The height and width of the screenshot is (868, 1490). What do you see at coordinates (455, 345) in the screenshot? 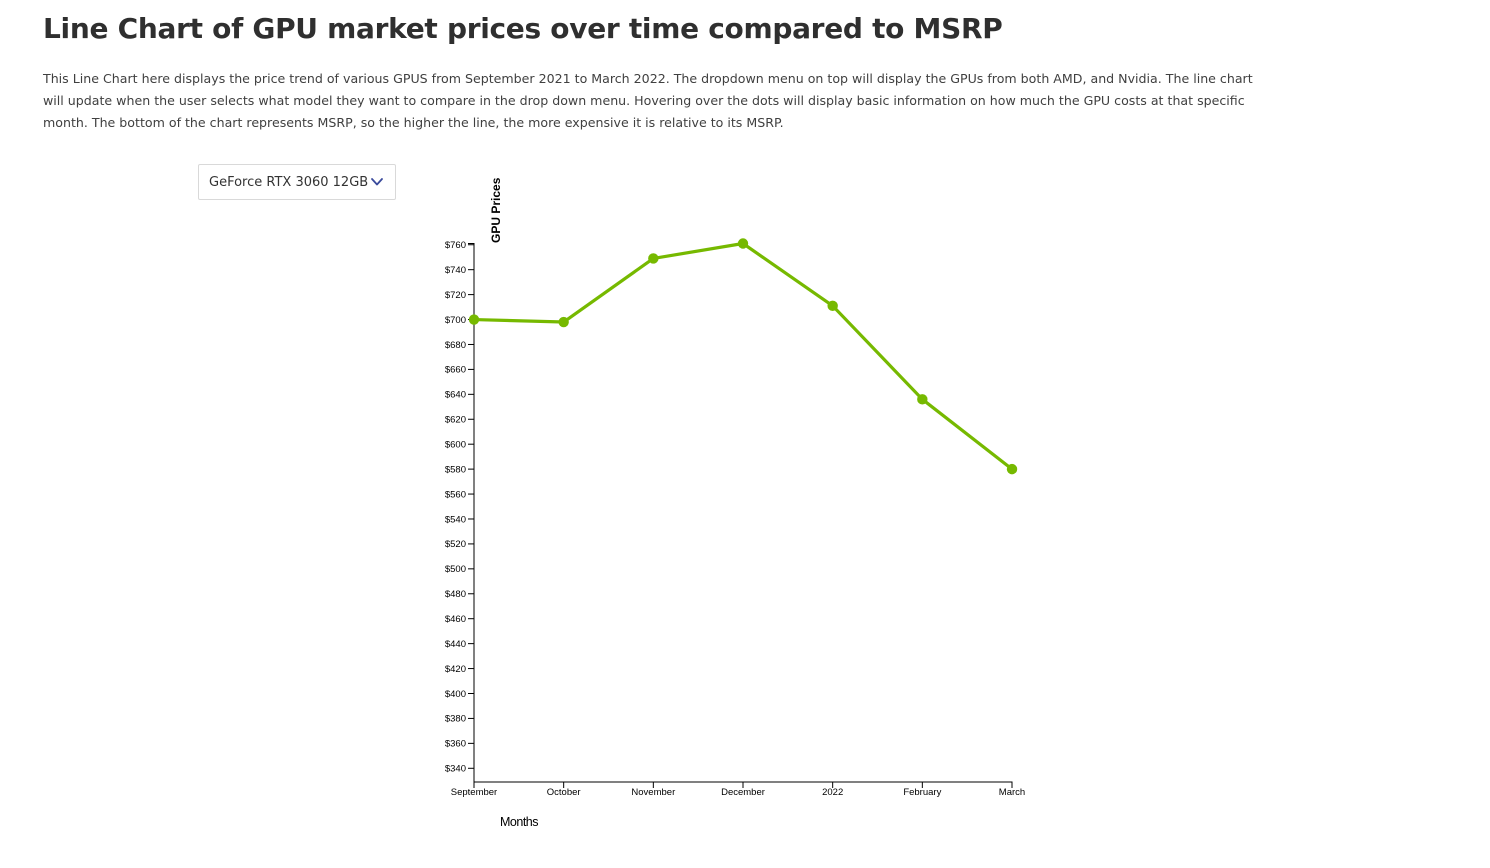
I see `y-tick-label: $680` at bounding box center [455, 345].